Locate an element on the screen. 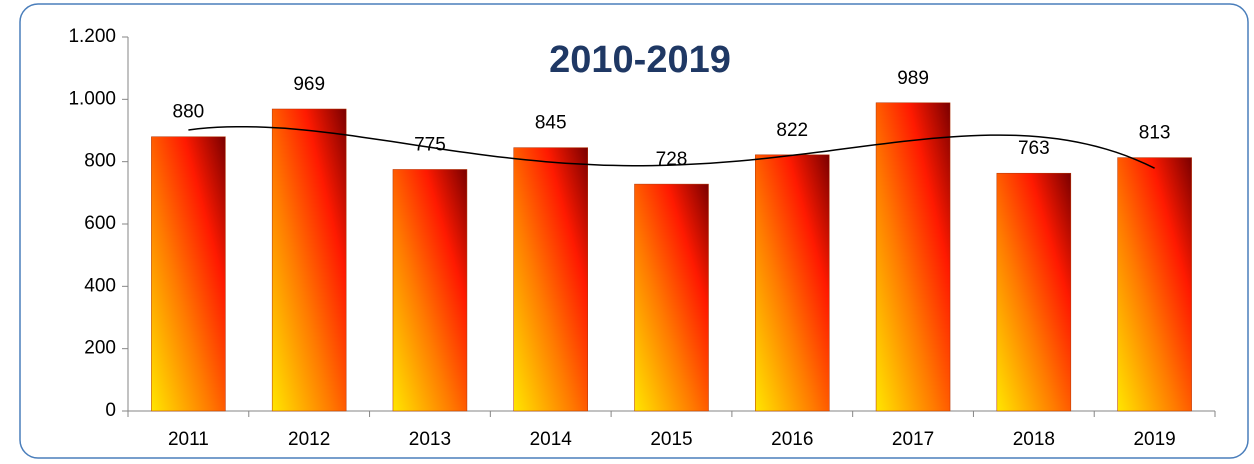 This screenshot has width=1254, height=464. y-tick-label: 800 is located at coordinates (100, 161).